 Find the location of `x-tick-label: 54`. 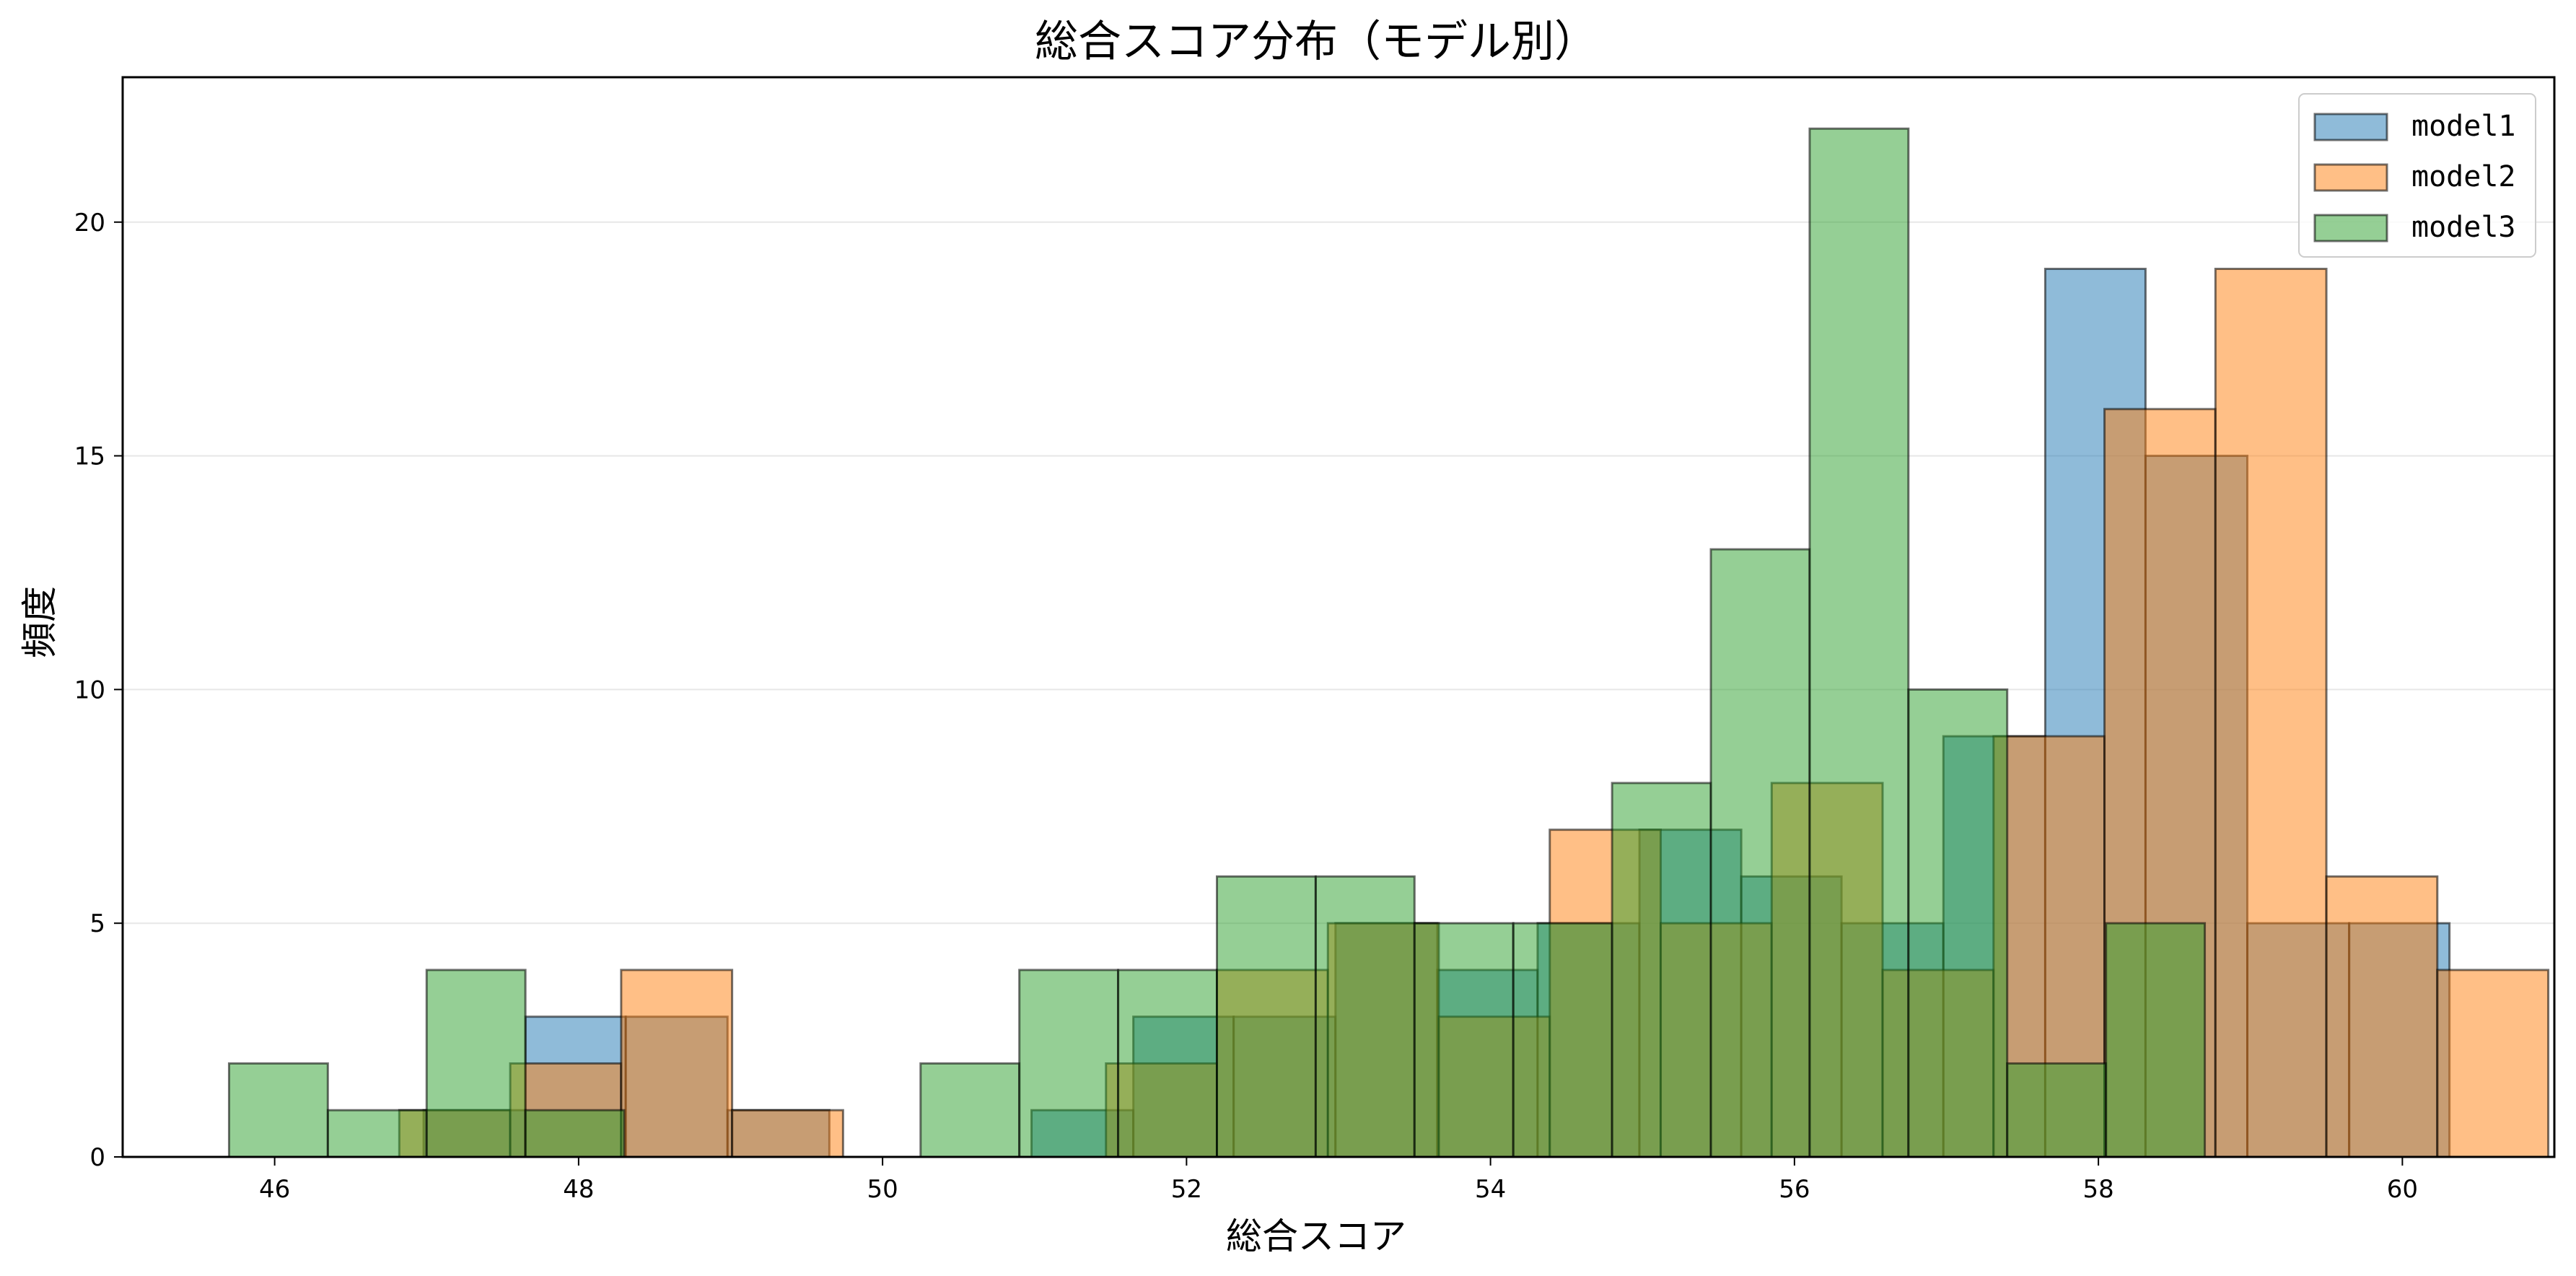

x-tick-label: 54 is located at coordinates (1491, 1189).